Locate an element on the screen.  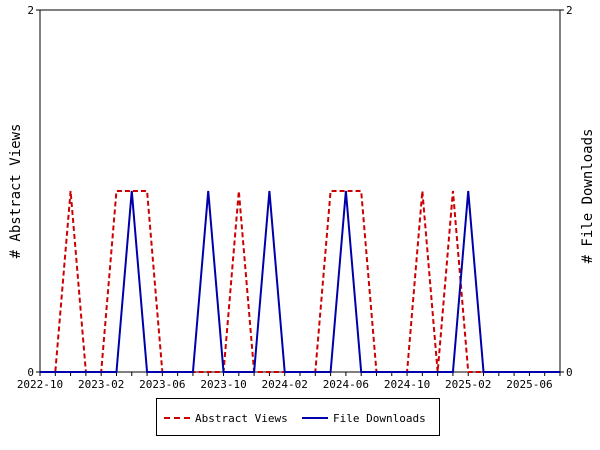
legend-swatch-file-downloads is located at coordinates (315, 418).